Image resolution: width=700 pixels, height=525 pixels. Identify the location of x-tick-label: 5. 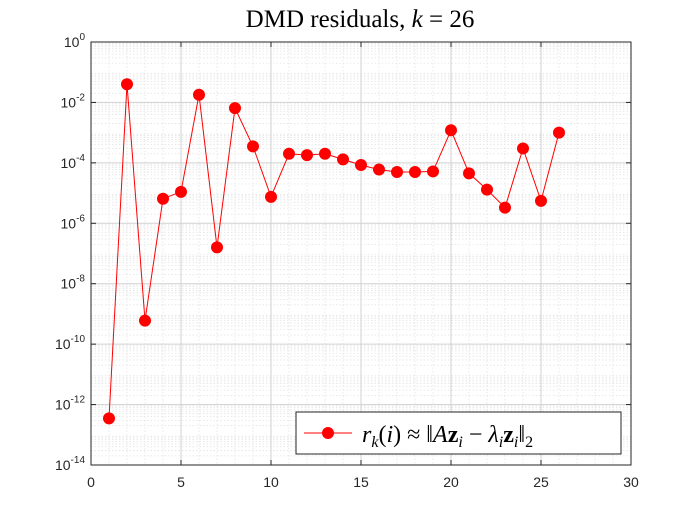
(181, 482).